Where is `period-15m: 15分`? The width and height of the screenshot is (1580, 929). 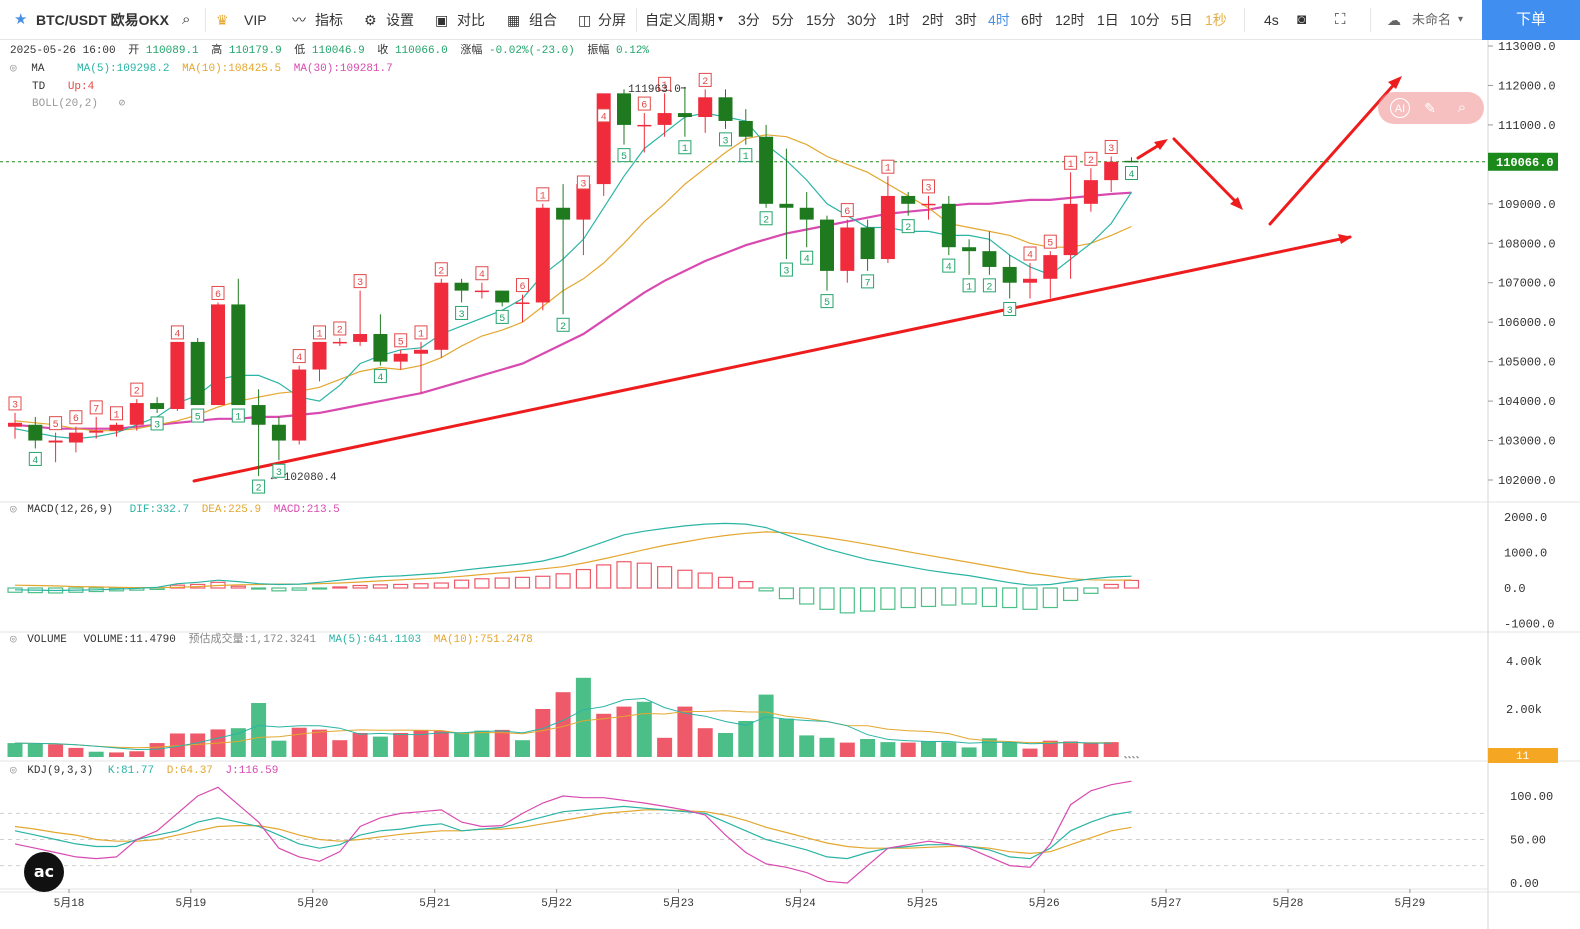
period-15m: 15分 is located at coordinates (821, 20).